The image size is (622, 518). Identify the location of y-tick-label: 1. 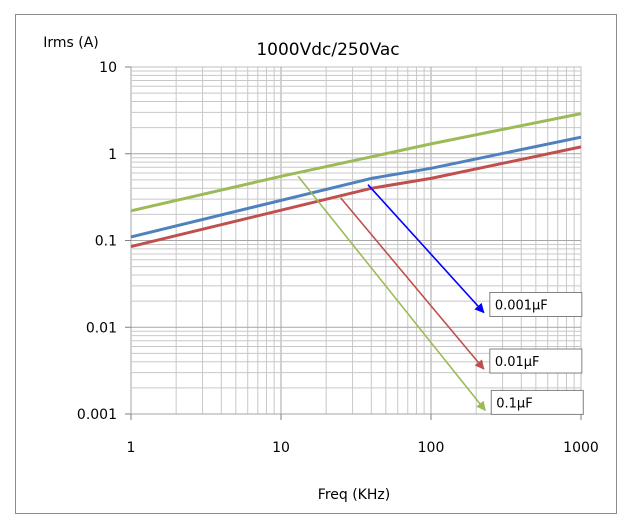
(112, 155).